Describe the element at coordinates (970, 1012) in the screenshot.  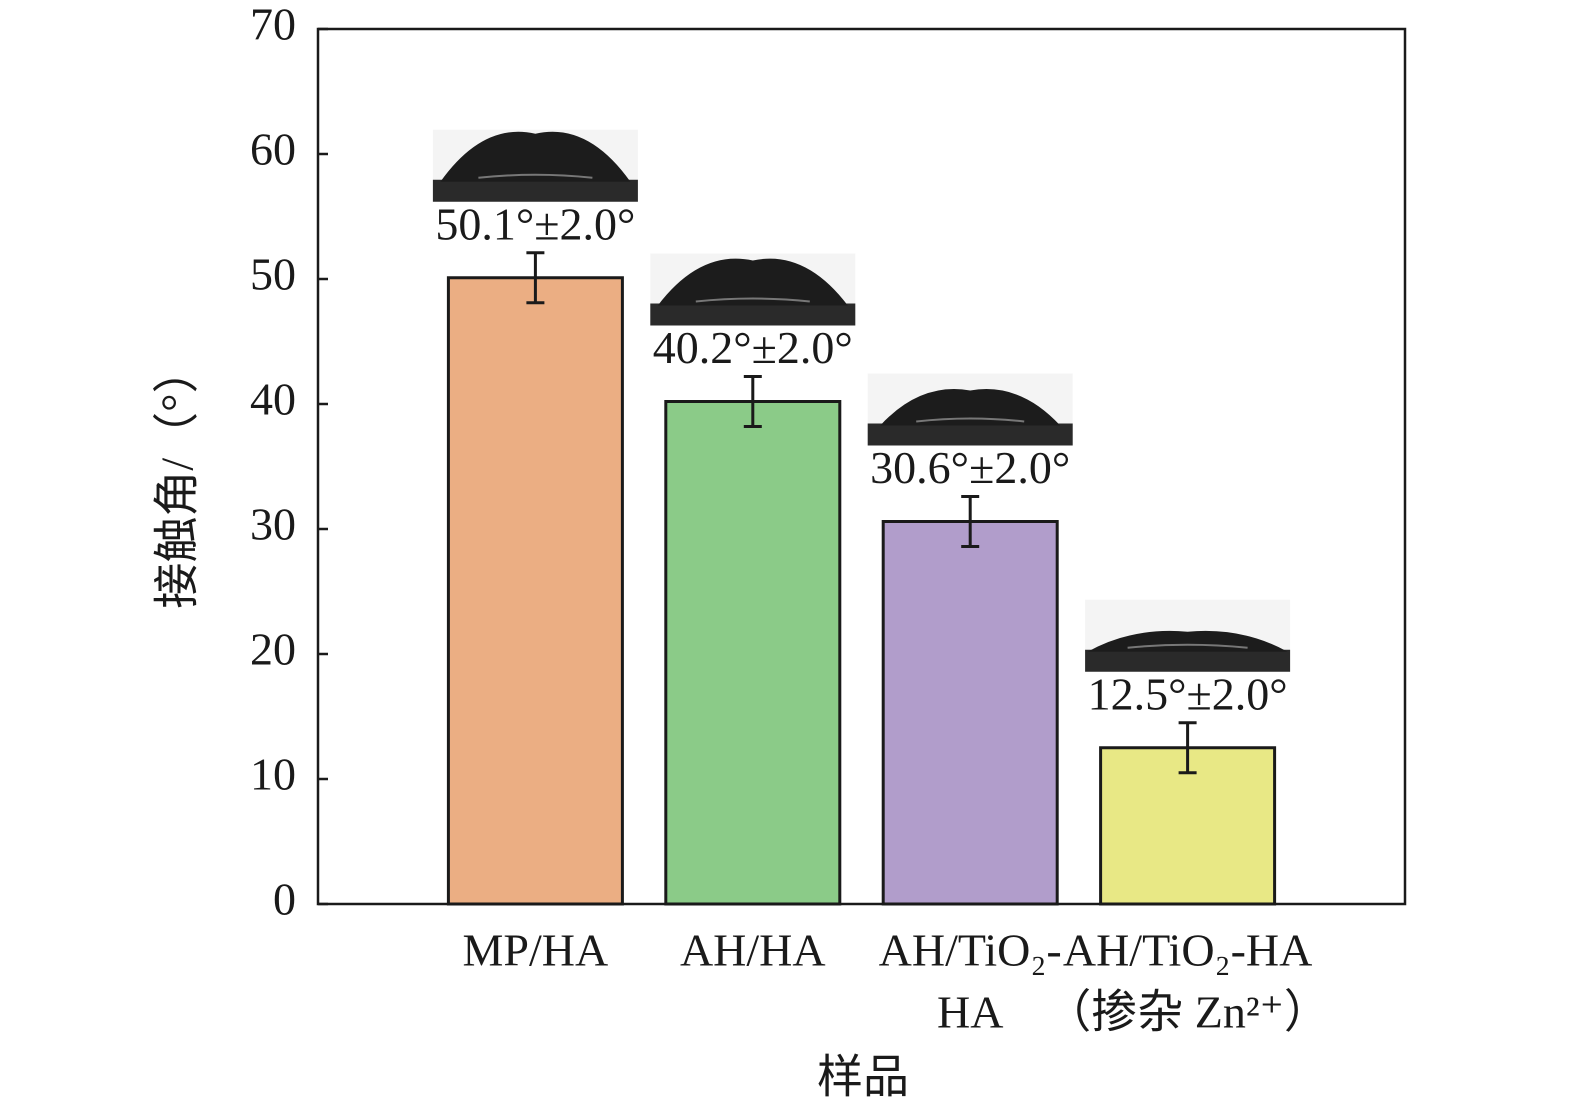
I see `x-tick-label: HA` at that location.